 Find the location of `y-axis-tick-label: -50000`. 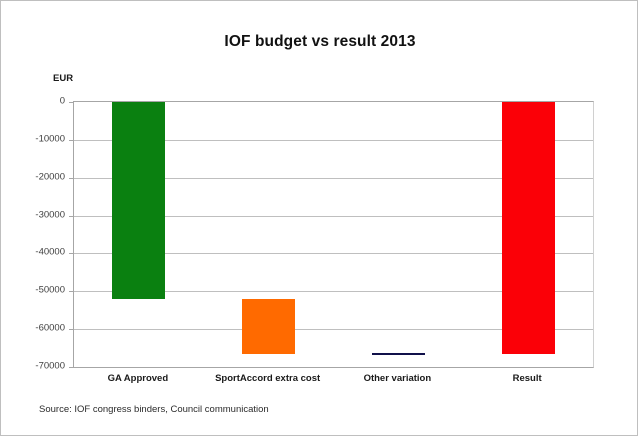

y-axis-tick-label: -50000 is located at coordinates (50, 290).